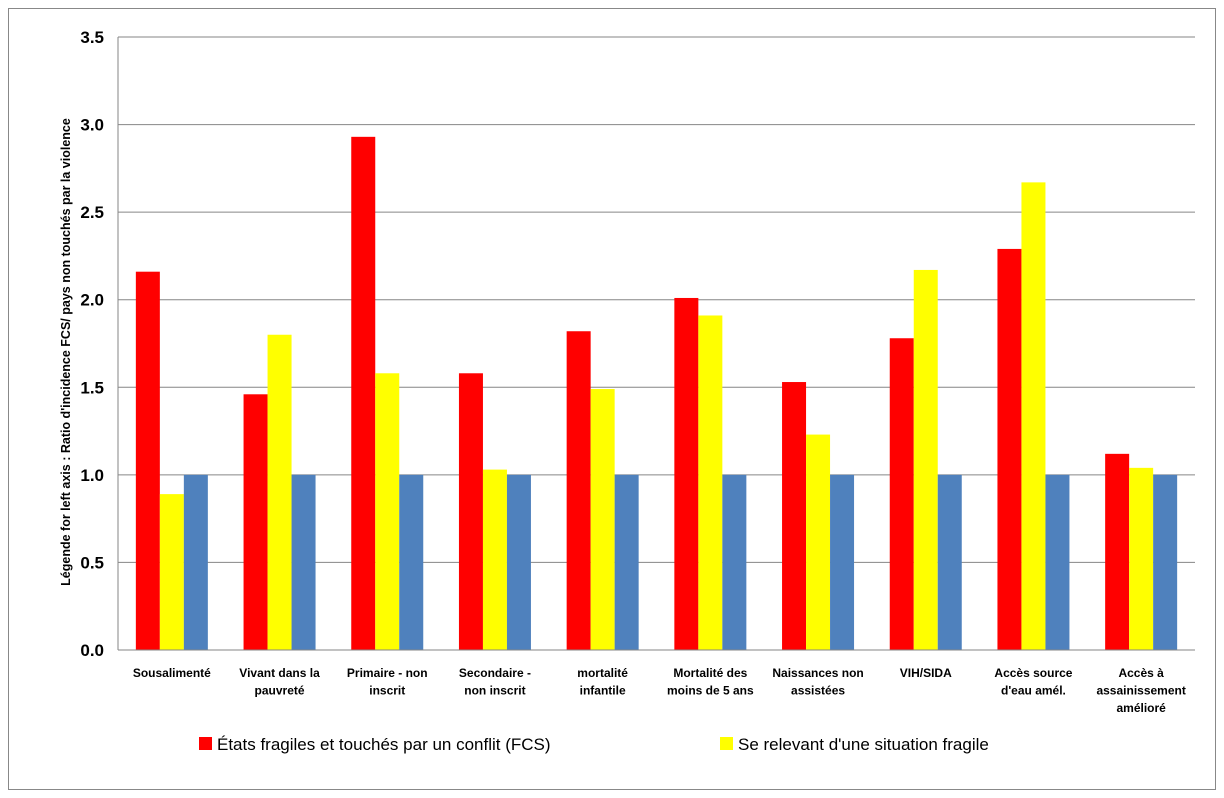  Describe the element at coordinates (1033, 682) in the screenshot. I see `category-label: Accès source d'eau amél.` at that location.